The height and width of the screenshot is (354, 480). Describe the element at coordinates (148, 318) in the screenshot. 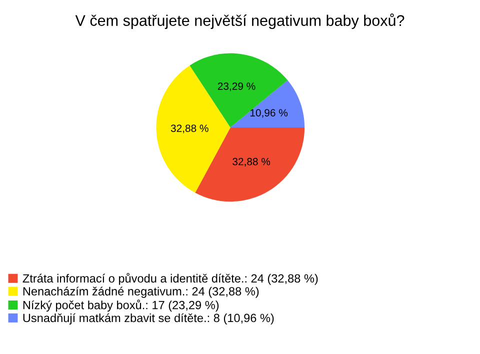

I see `legend-label: Usnadňují matkám zbavit se dítěte.: 8 (10,96 %)` at that location.